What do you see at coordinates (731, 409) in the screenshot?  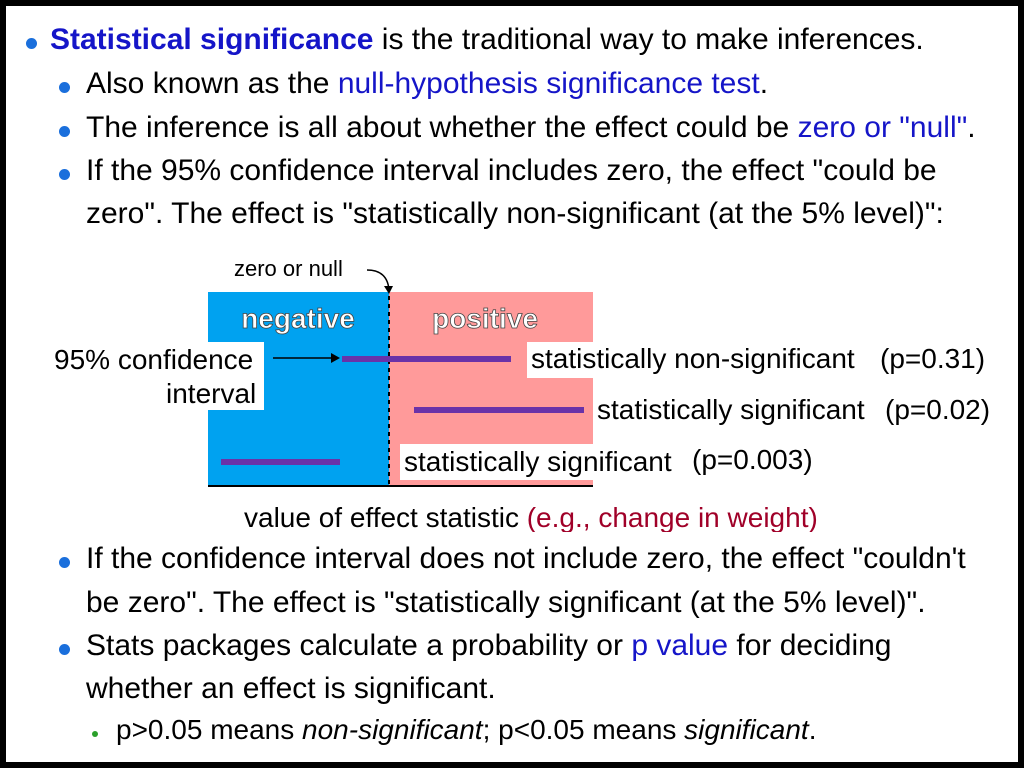 I see `interval-label-2: statistically significant` at bounding box center [731, 409].